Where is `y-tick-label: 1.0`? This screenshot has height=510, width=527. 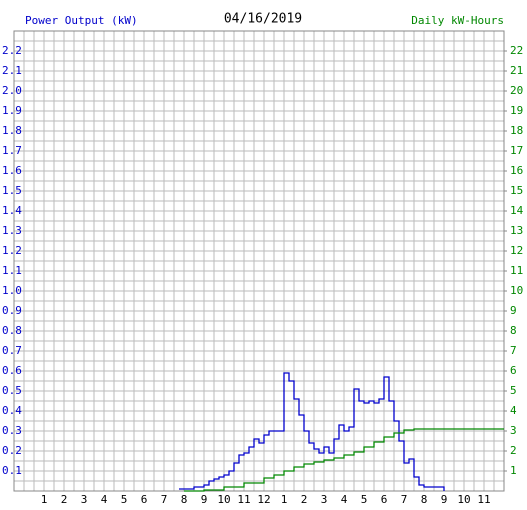
y-tick-label: 1.0 is located at coordinates (12, 290).